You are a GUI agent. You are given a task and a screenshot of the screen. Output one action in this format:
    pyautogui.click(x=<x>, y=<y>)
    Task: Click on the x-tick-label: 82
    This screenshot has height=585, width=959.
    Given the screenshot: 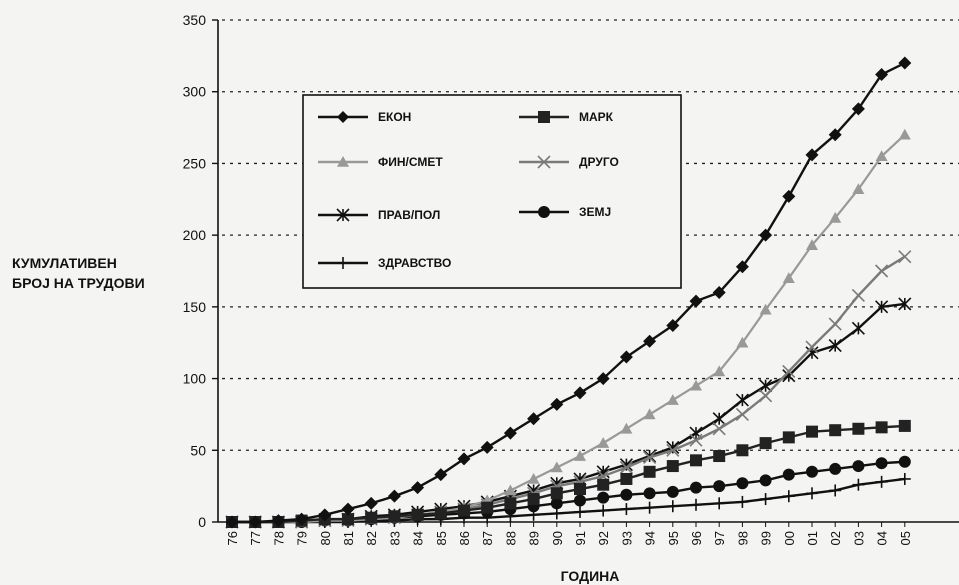 What is the action you would take?
    pyautogui.click(x=371, y=538)
    